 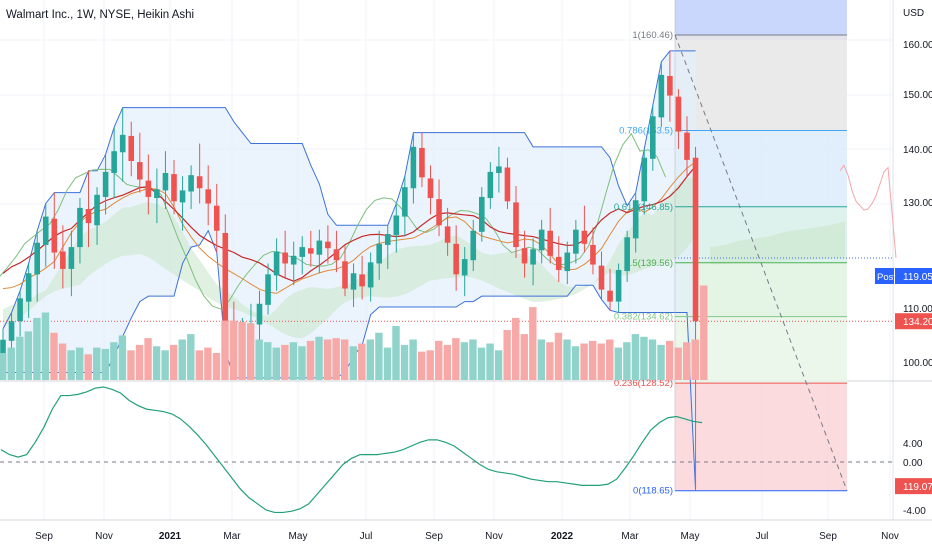 What do you see at coordinates (648, 263) in the screenshot?
I see `fib-level-label: 0.5(139.56)` at bounding box center [648, 263].